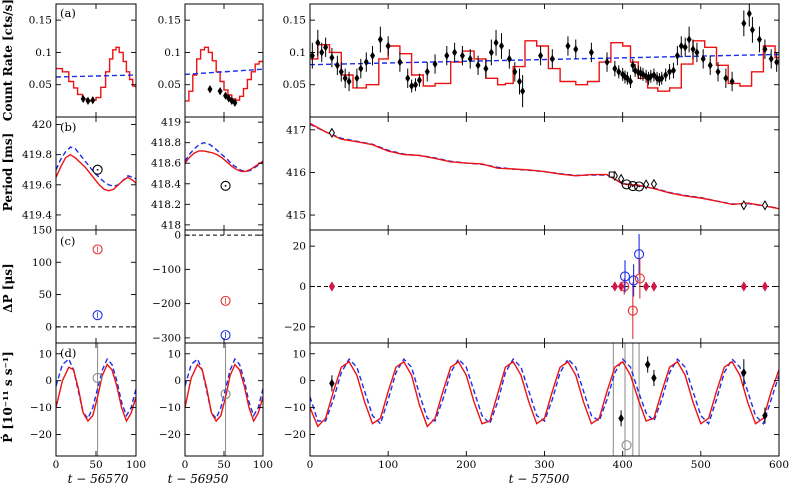 This screenshot has width=789, height=487. What do you see at coordinates (68, 127) in the screenshot?
I see `panel-tag-b: (b)` at bounding box center [68, 127].